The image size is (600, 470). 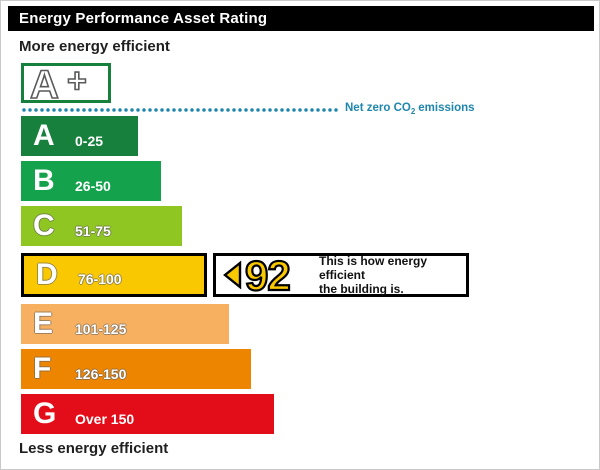 I want to click on band-c: C 51-75, so click(x=101, y=226).